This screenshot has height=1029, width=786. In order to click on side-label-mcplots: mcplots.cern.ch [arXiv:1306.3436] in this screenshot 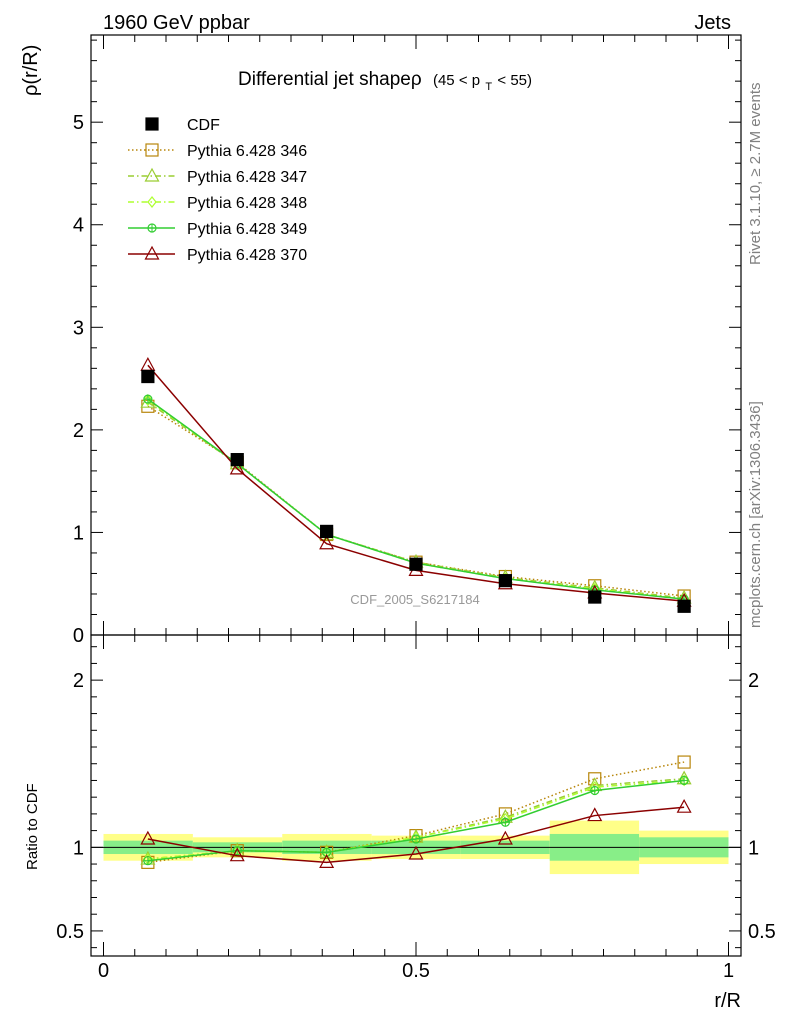, I will do `click(755, 514)`.